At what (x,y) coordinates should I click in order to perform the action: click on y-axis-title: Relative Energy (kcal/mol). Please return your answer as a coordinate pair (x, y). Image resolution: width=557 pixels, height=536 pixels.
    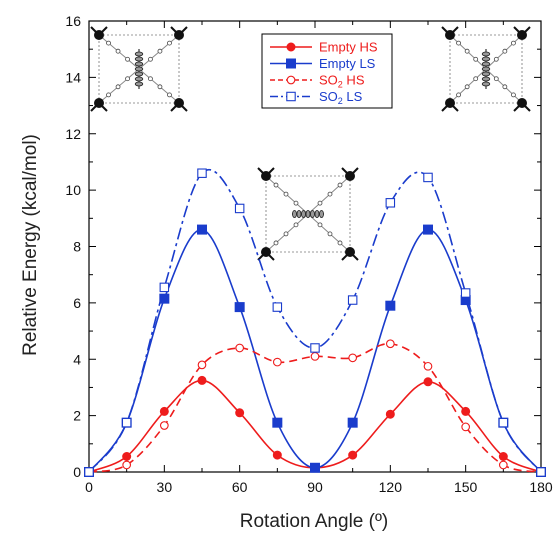
    Looking at the image, I should click on (30, 245).